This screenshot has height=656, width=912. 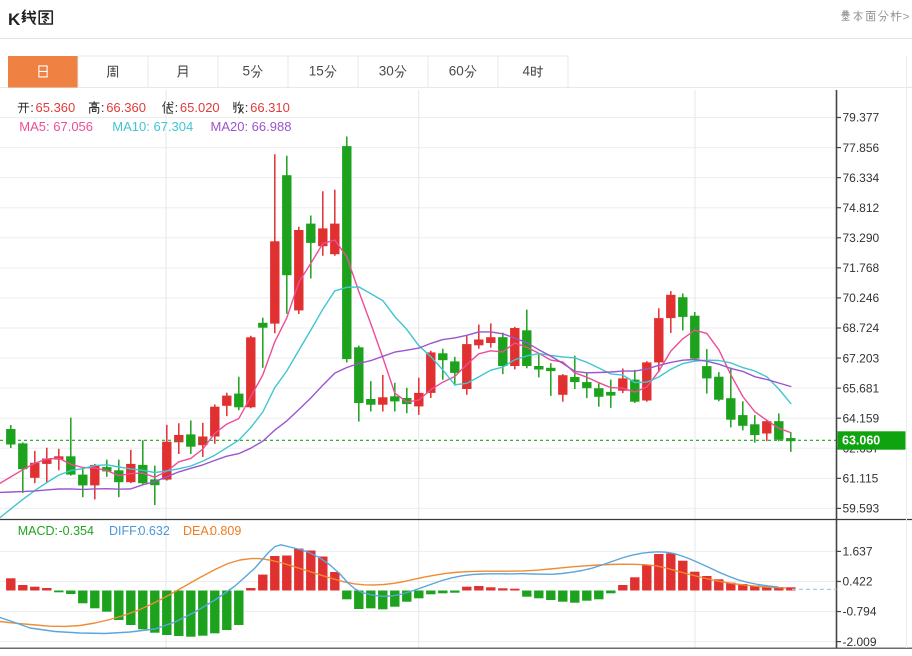 What do you see at coordinates (14, 19) in the screenshot?
I see `svg-text: K` at bounding box center [14, 19].